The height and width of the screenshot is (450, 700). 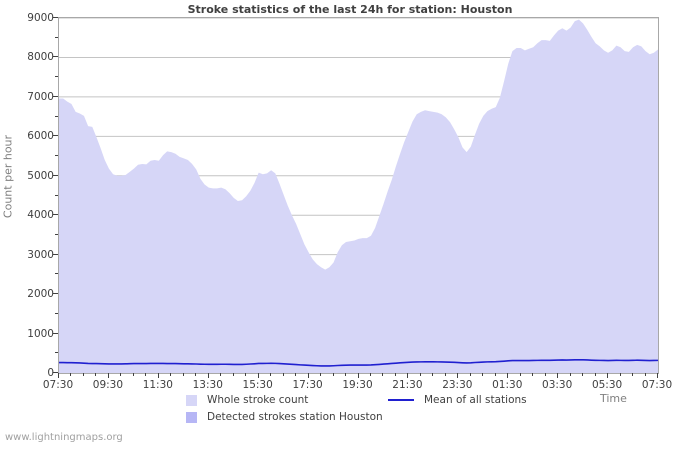 I want to click on y-tick-label: 9000, so click(x=40, y=18).